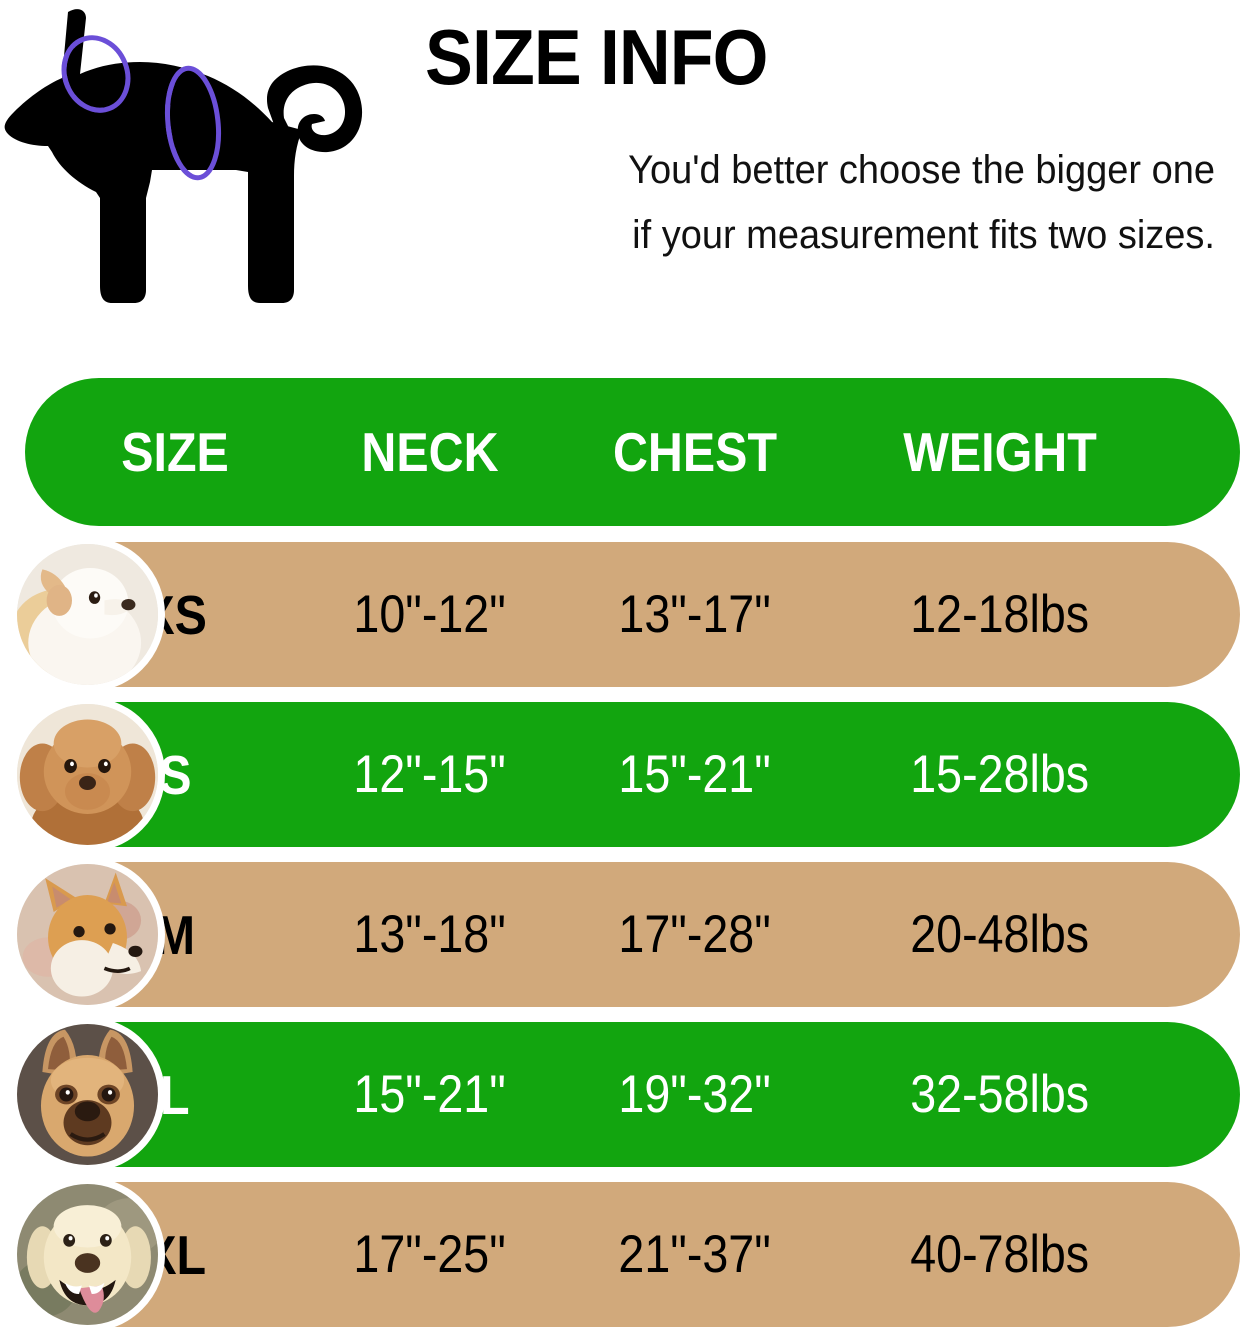  What do you see at coordinates (87, 614) in the screenshot?
I see `pomeranian-thumbnail` at bounding box center [87, 614].